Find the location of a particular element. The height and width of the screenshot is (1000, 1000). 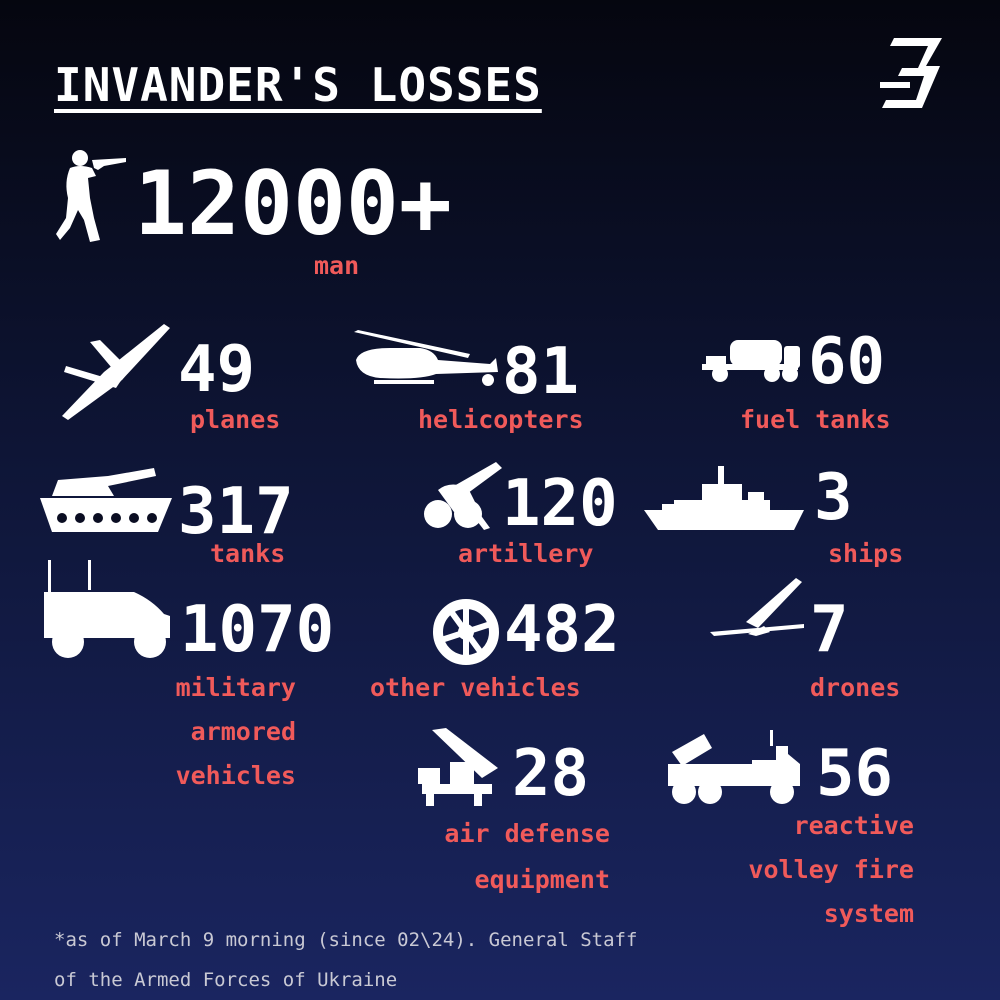

artillery-label: artillery is located at coordinates (526, 553).